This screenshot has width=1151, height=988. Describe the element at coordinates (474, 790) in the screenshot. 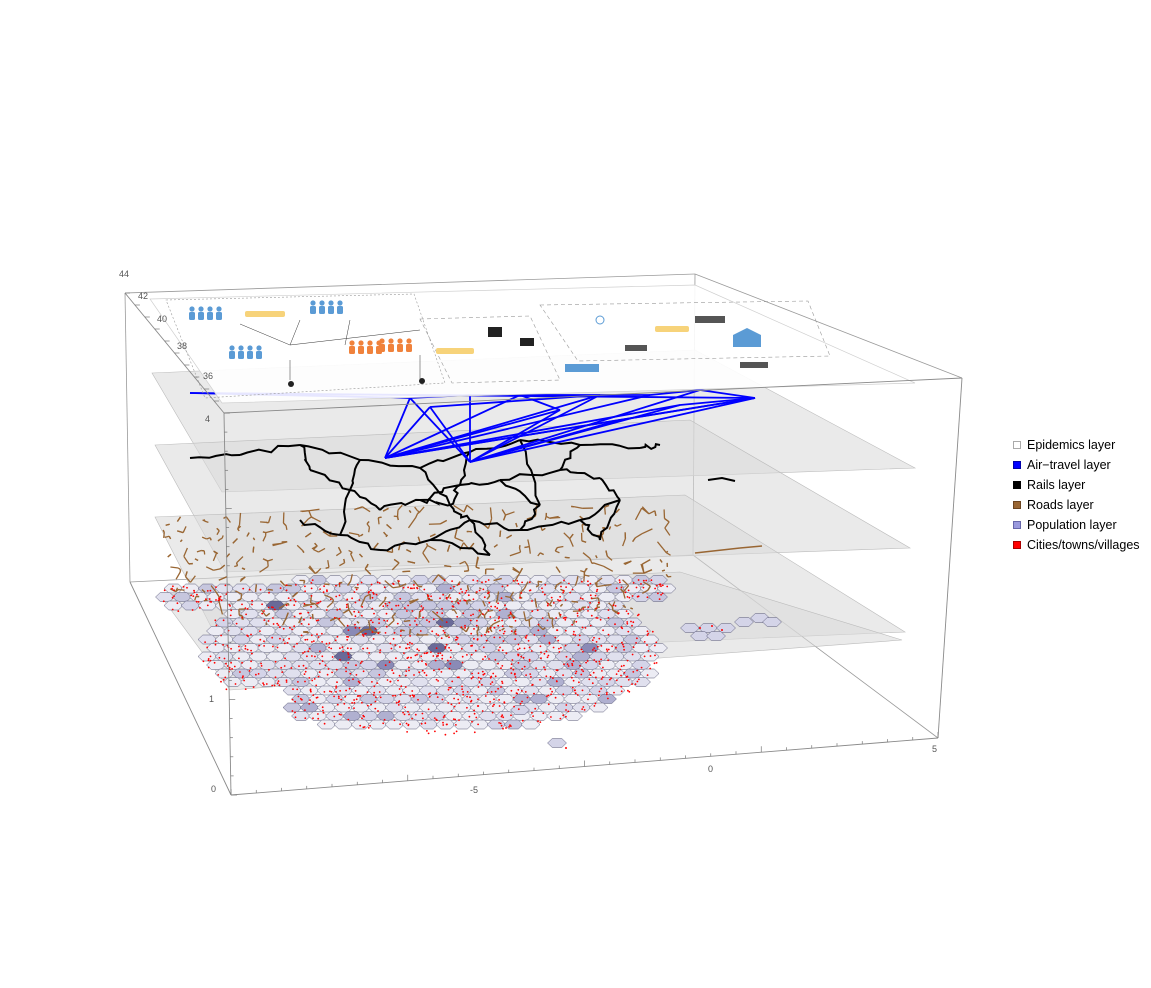

I see `x-tick-label: -5` at that location.